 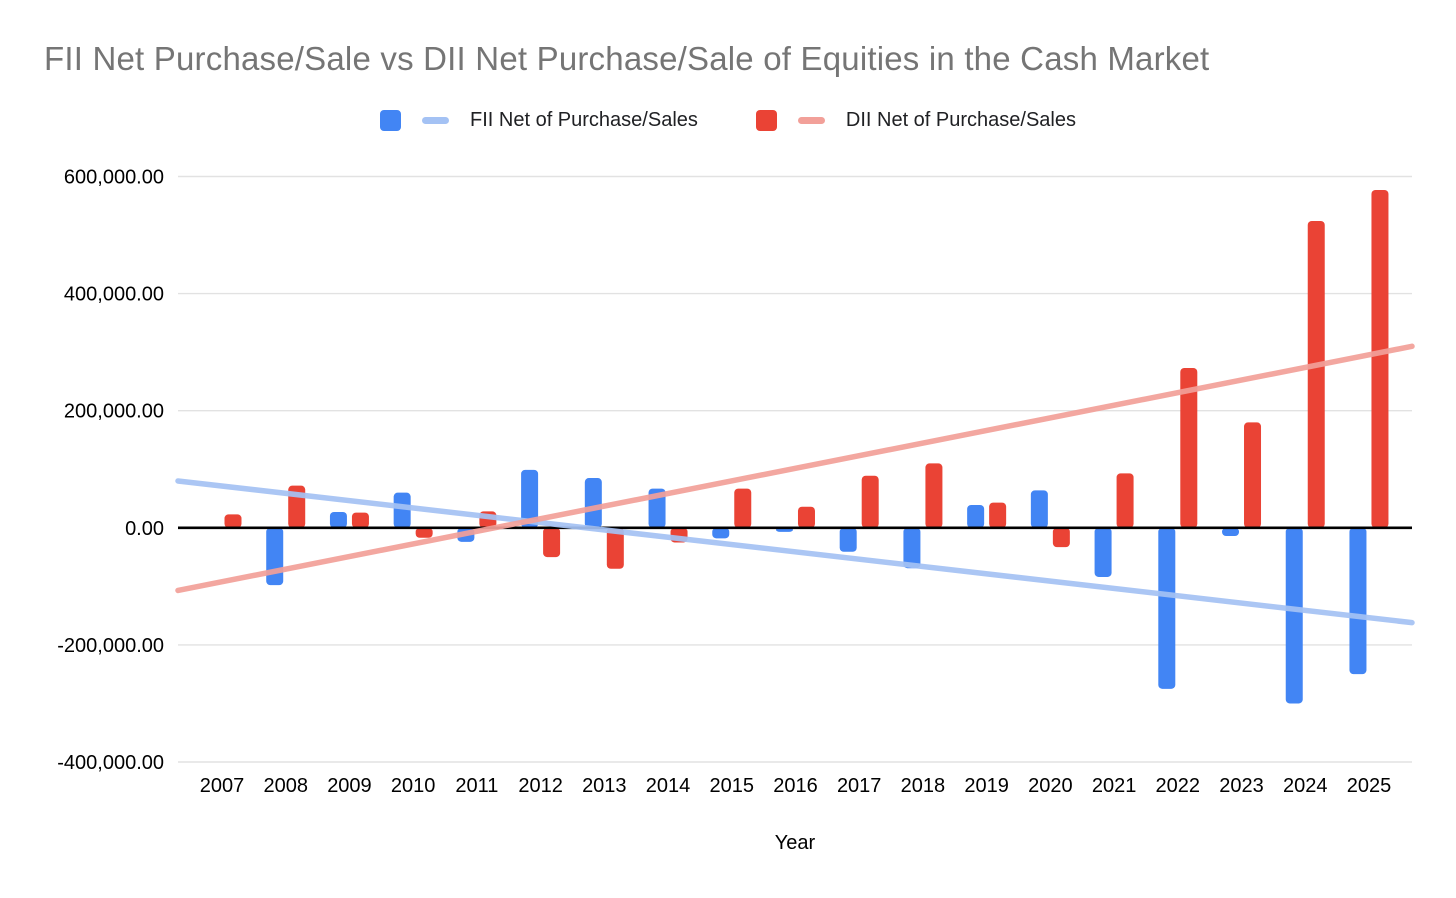 I want to click on bar-fii-2022, so click(x=1167, y=608).